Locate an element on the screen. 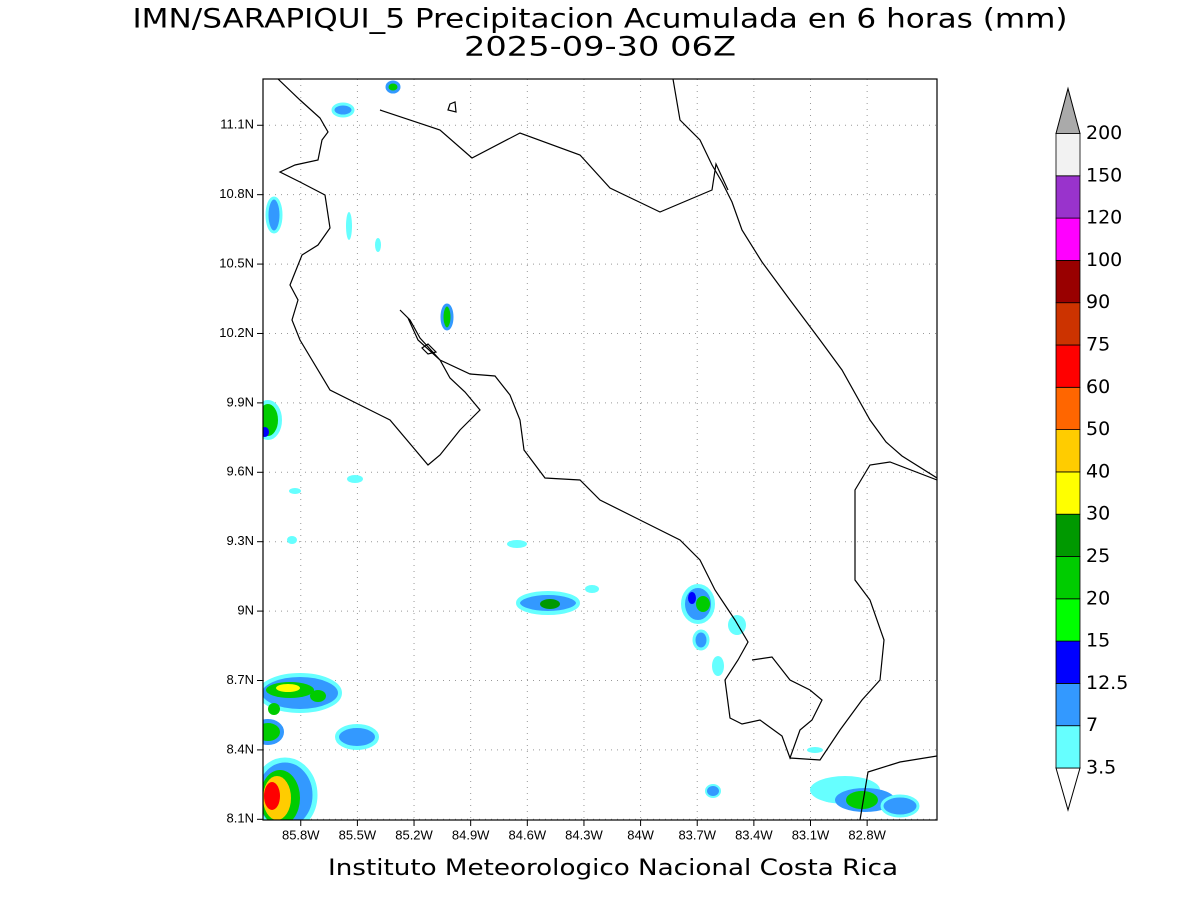 The height and width of the screenshot is (900, 1200). colorbar-label: 75 is located at coordinates (1098, 345).